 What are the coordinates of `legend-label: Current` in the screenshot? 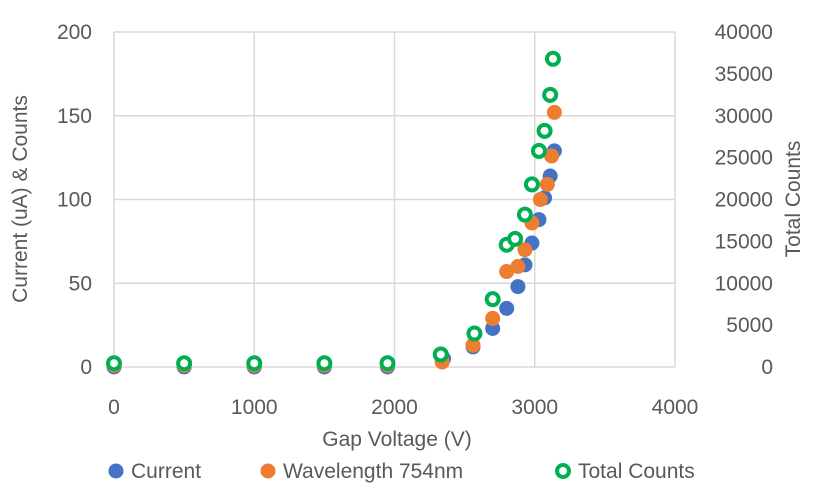 It's located at (166, 471).